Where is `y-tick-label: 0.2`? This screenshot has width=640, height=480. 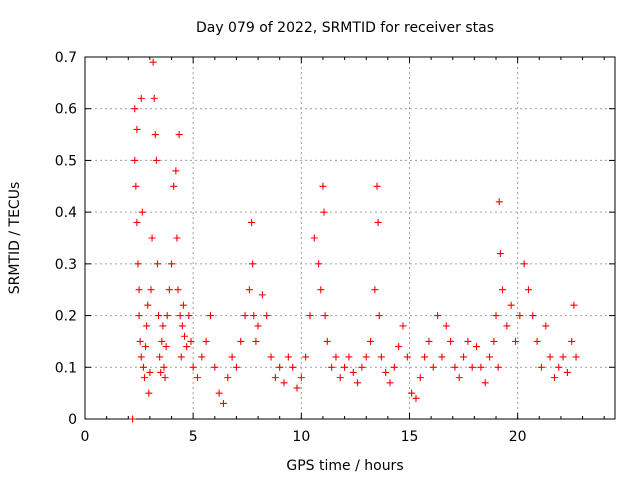 y-tick-label: 0.2 is located at coordinates (66, 317).